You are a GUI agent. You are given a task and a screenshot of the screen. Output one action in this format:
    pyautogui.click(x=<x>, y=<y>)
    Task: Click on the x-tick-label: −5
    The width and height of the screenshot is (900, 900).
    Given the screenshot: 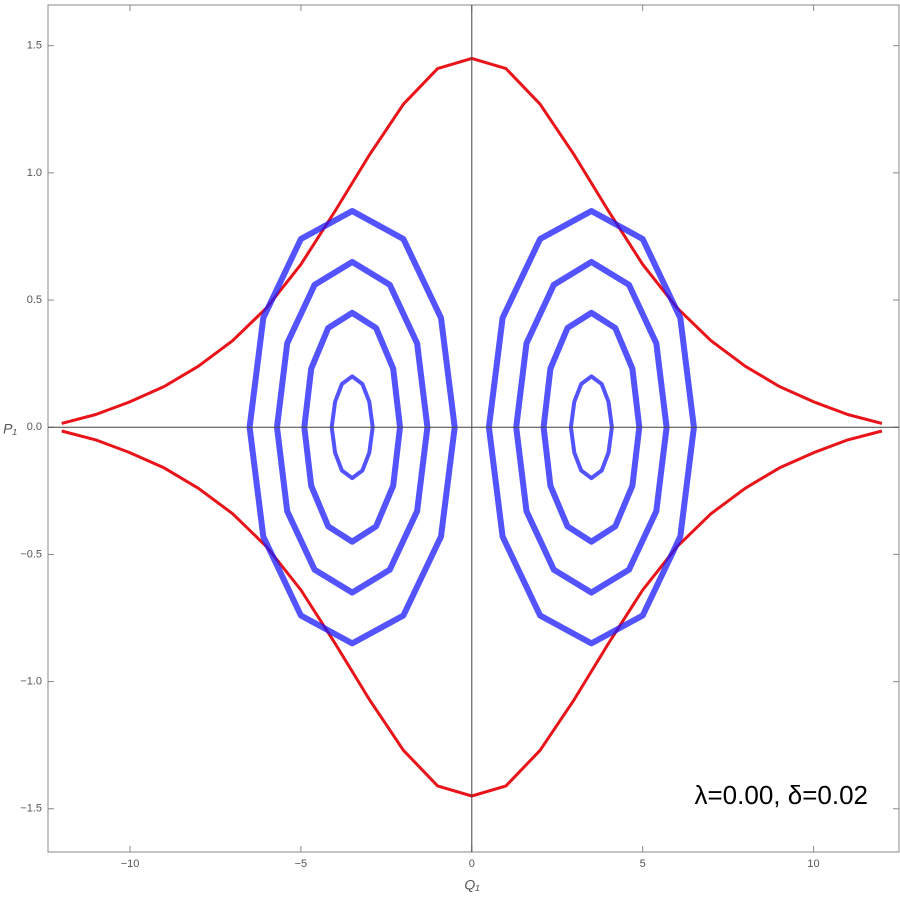 What is the action you would take?
    pyautogui.click(x=301, y=864)
    